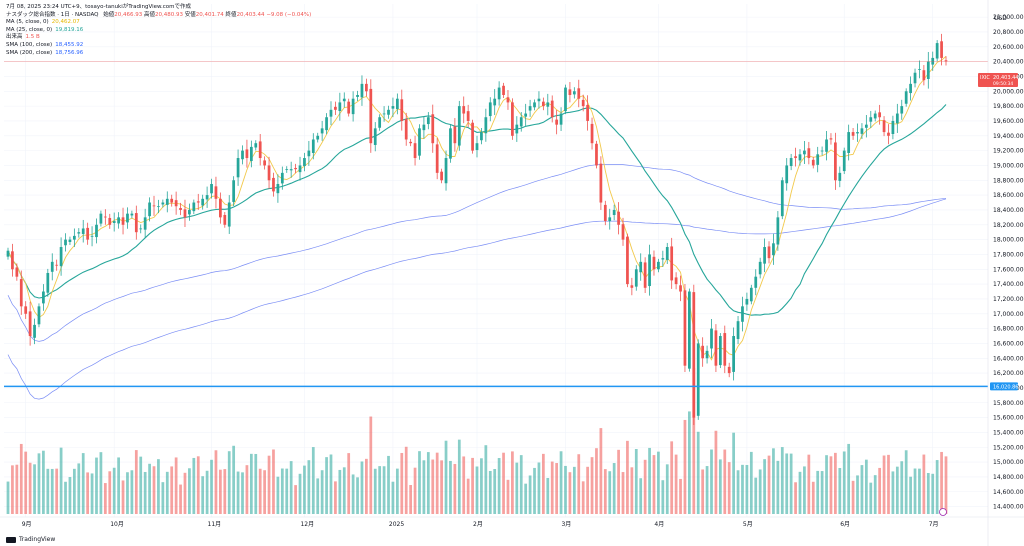 This screenshot has height=546, width=1024. Describe the element at coordinates (659, 524) in the screenshot. I see `x-tick-label: 4月` at that location.